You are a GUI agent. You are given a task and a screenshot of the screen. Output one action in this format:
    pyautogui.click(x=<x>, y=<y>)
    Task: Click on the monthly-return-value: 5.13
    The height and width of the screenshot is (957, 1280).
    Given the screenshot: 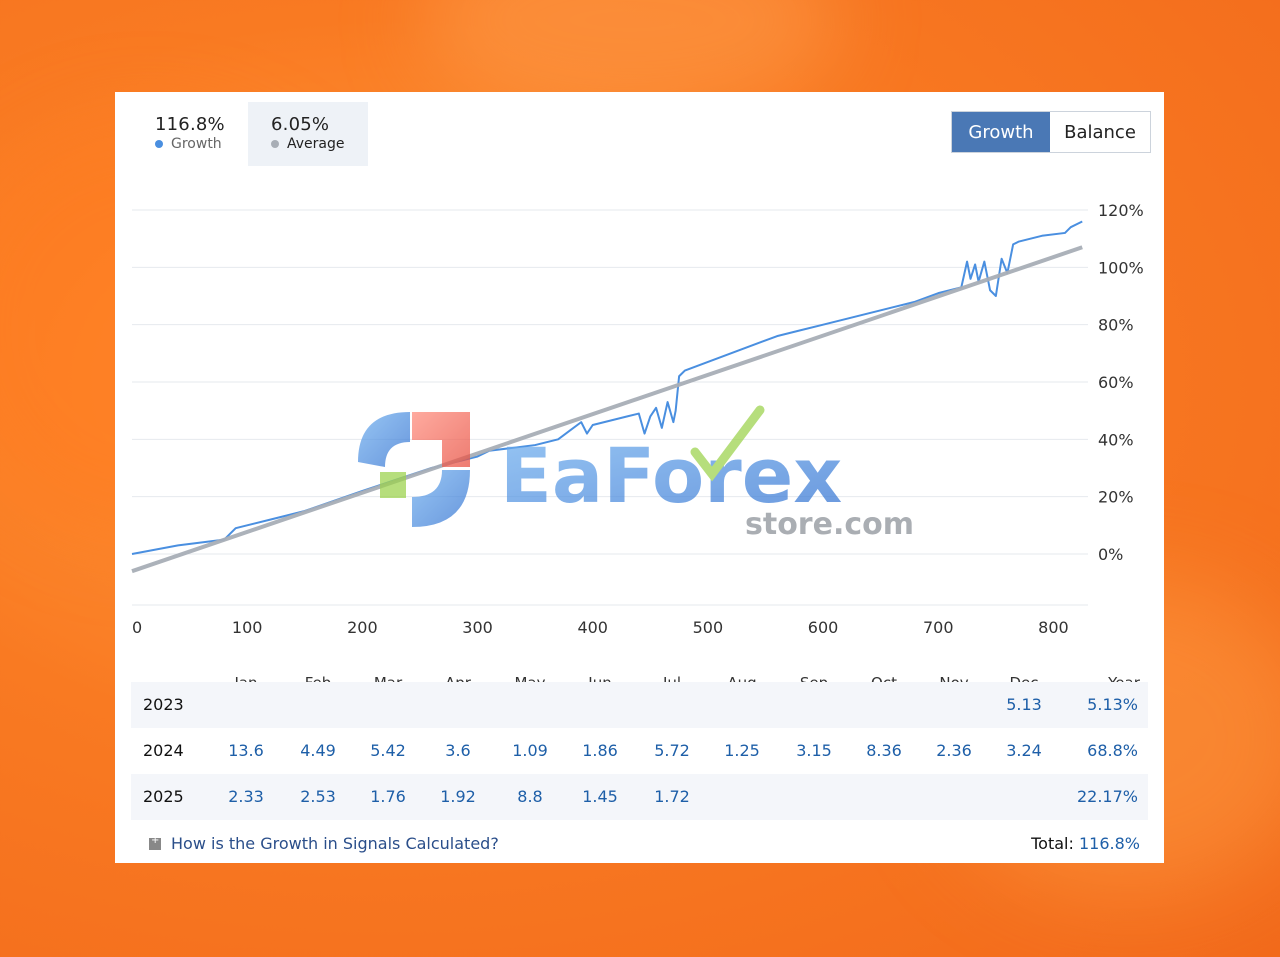 What is the action you would take?
    pyautogui.click(x=1024, y=704)
    